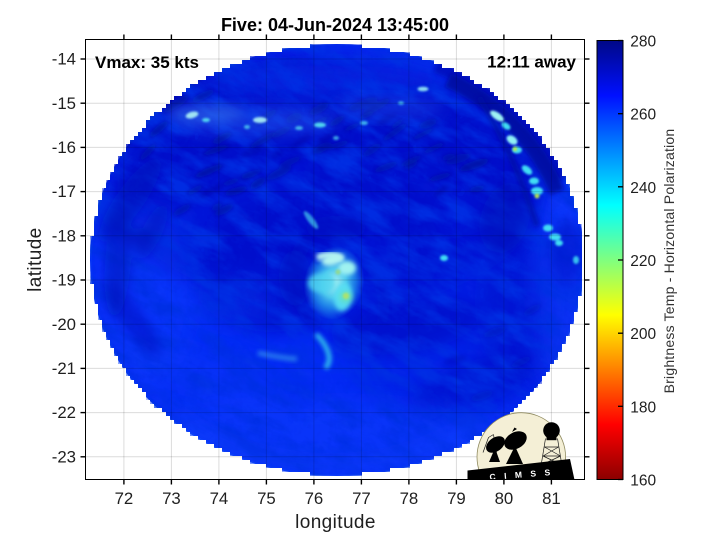 The width and height of the screenshot is (720, 540). I want to click on svg-text: 78, so click(409, 498).